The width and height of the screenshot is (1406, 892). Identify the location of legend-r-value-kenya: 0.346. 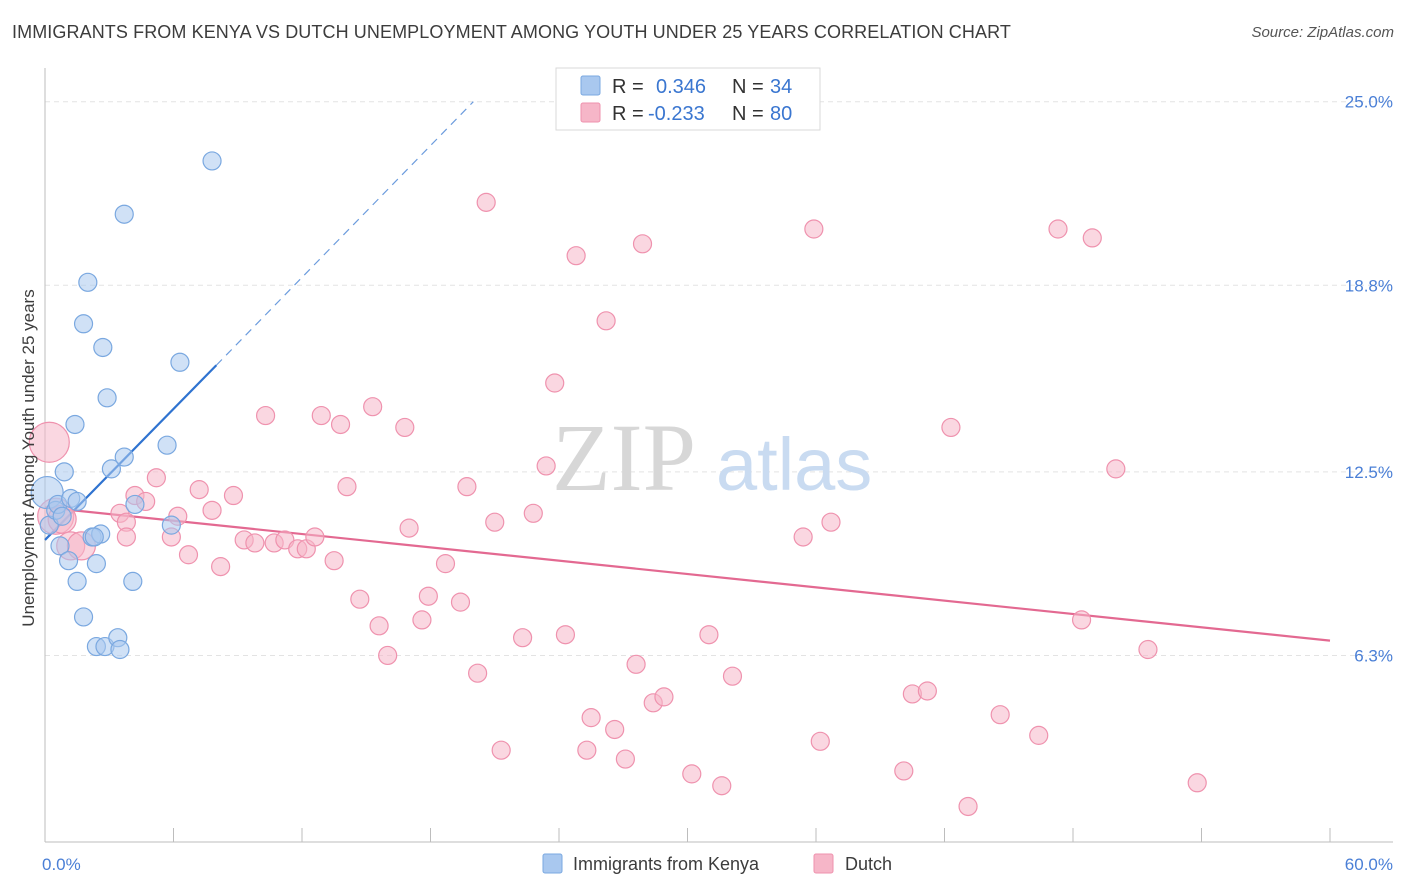
(681, 87).